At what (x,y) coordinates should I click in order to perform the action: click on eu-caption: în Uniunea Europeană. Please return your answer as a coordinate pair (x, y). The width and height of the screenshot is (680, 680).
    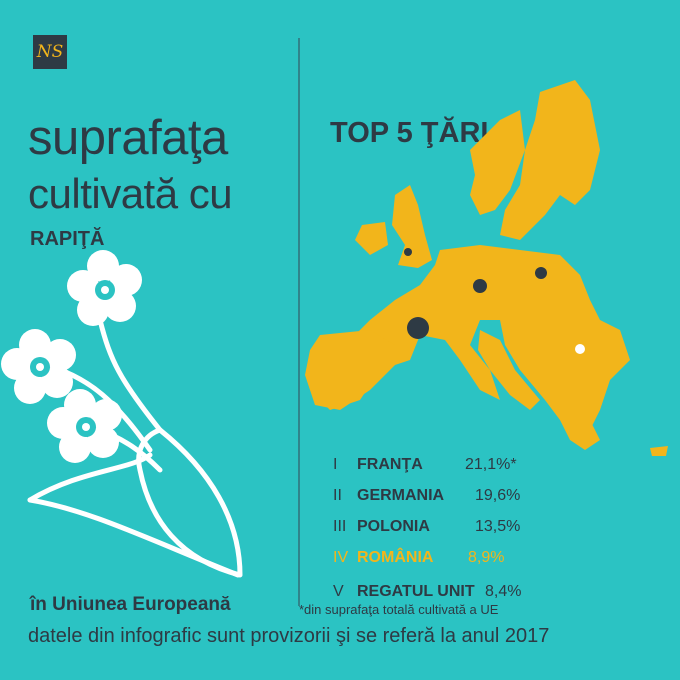
    Looking at the image, I should click on (130, 604).